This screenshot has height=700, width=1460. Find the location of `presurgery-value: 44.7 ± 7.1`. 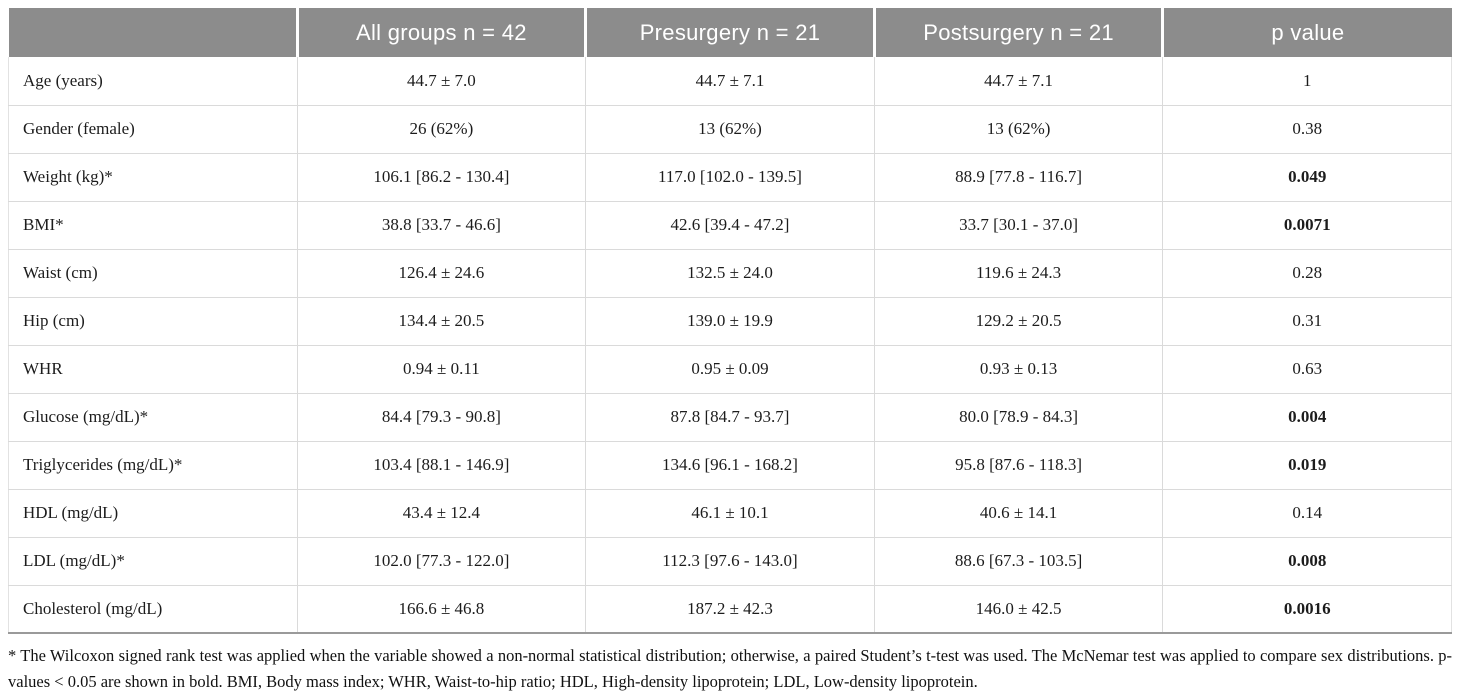

presurgery-value: 44.7 ± 7.1 is located at coordinates (730, 81).